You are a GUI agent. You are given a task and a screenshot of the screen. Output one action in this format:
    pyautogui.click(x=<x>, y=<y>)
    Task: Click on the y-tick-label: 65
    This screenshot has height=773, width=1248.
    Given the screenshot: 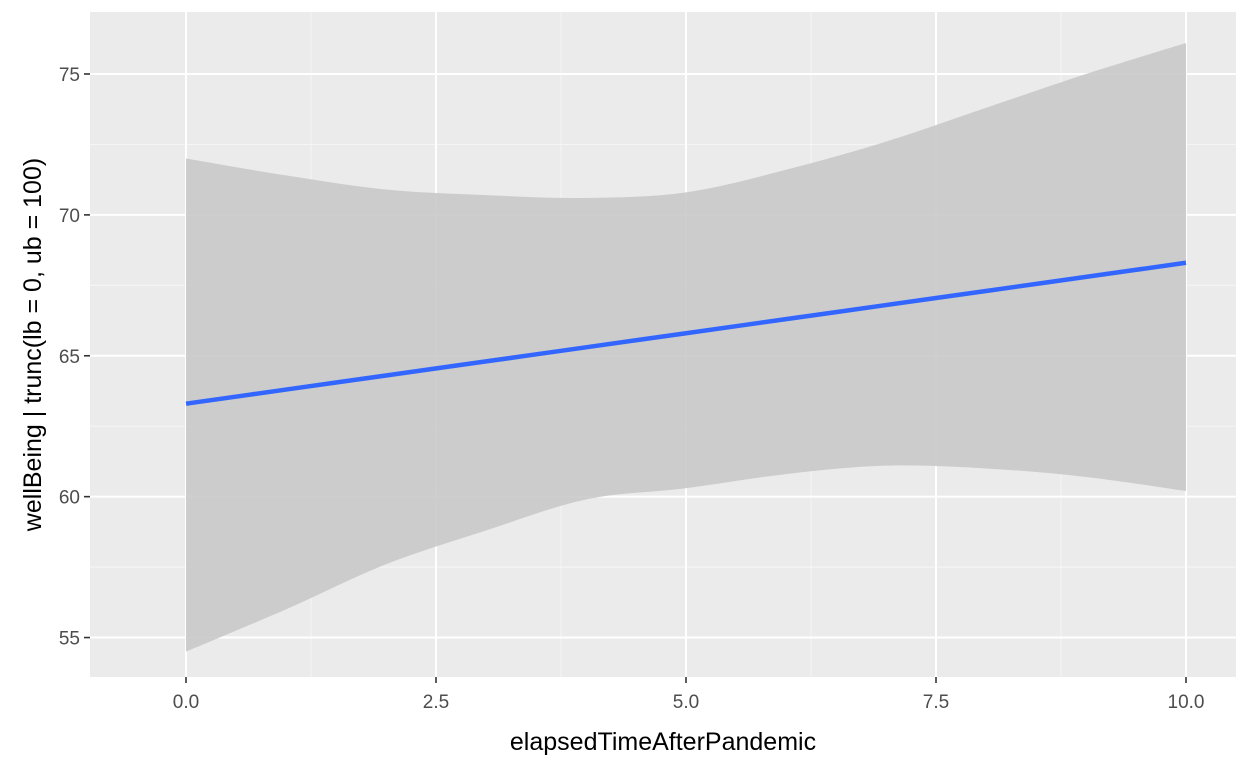 What is the action you would take?
    pyautogui.click(x=69, y=357)
    